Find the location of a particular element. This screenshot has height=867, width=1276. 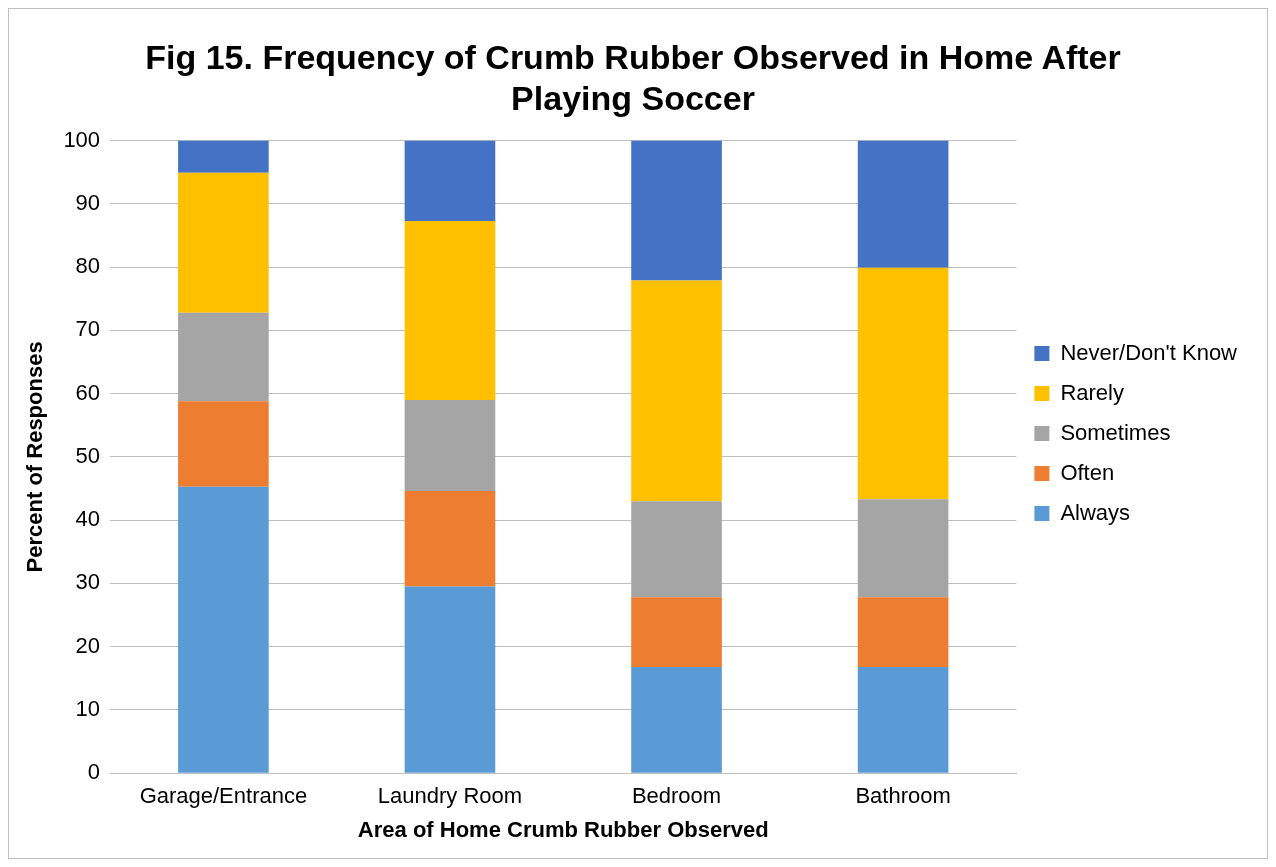

y-tick-label: 30 is located at coordinates (88, 582).